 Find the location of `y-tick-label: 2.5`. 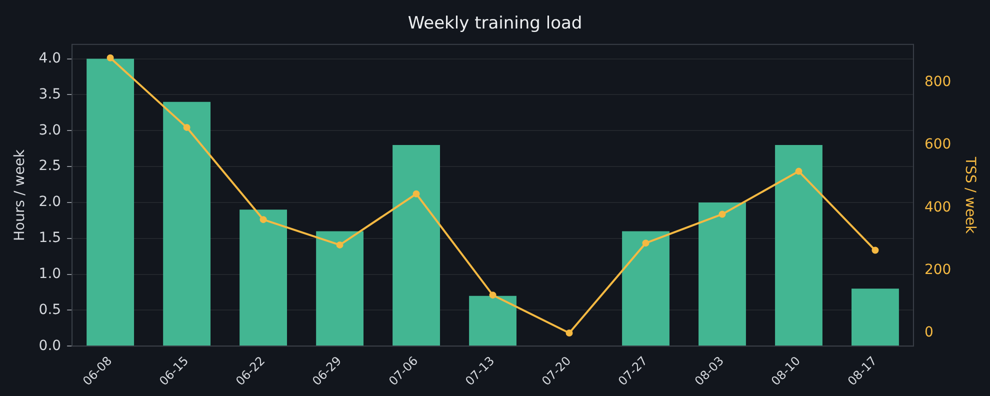

y-tick-label: 2.5 is located at coordinates (50, 166).